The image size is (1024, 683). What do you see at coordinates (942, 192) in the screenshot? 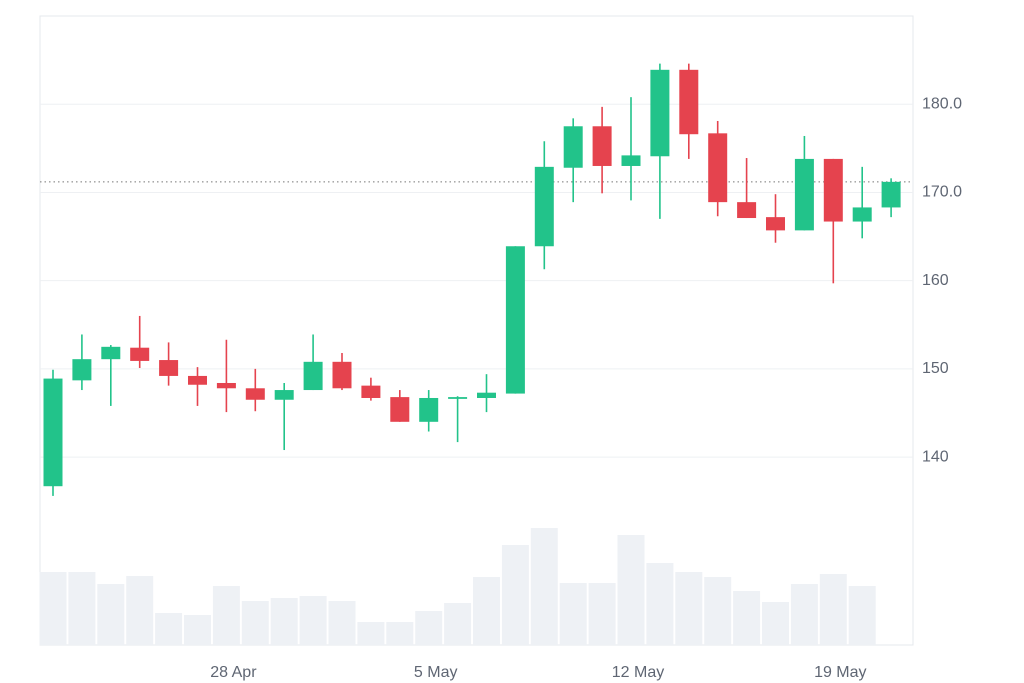
I see `y-tick-label: 170.0` at bounding box center [942, 192].